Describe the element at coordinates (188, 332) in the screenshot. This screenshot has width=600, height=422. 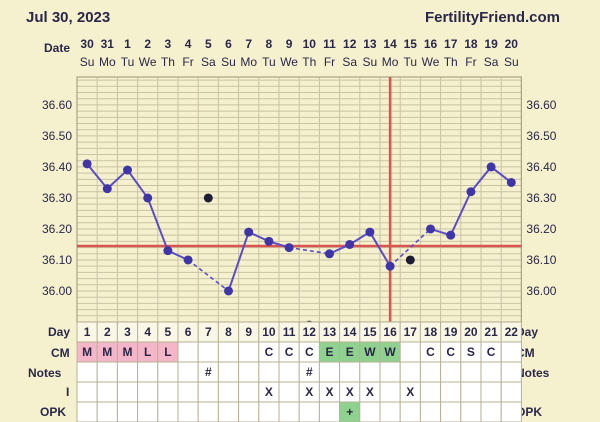
I see `cycle-day-cell: 6` at that location.